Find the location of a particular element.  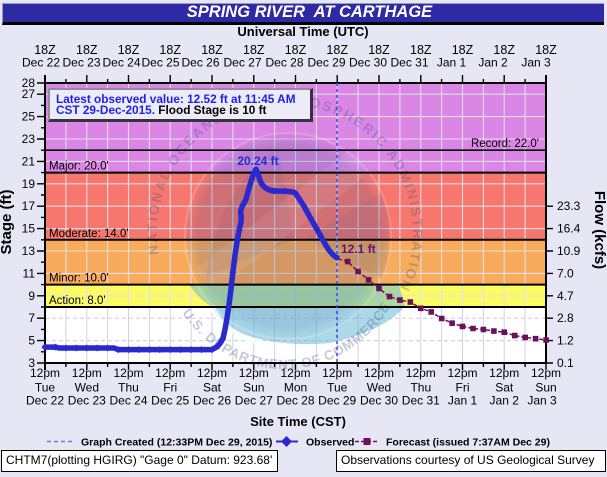

svg-text: Site Time (CST) is located at coordinates (298, 421).